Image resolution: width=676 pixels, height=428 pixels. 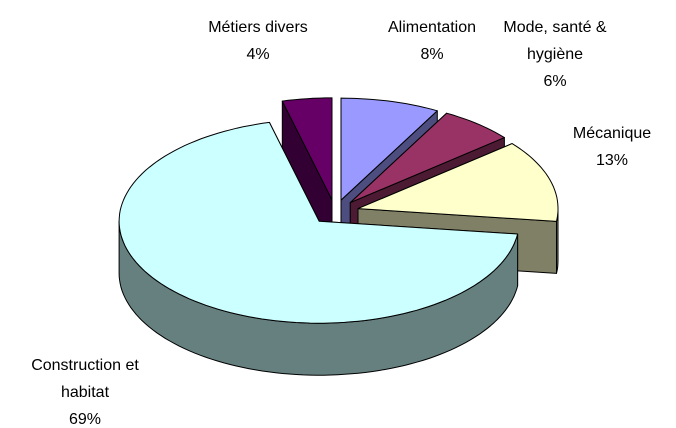 I want to click on slice-label: Construction et habitat 69%, so click(x=85, y=390).